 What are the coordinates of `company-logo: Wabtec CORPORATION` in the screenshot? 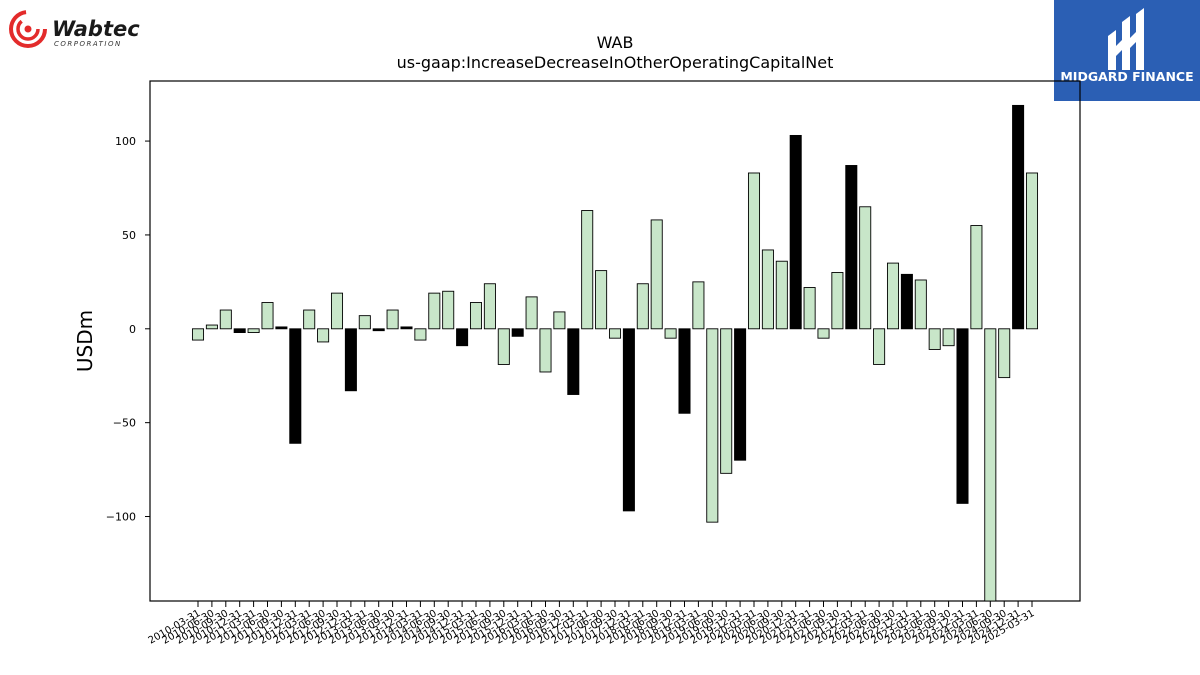 It's located at (74, 29).